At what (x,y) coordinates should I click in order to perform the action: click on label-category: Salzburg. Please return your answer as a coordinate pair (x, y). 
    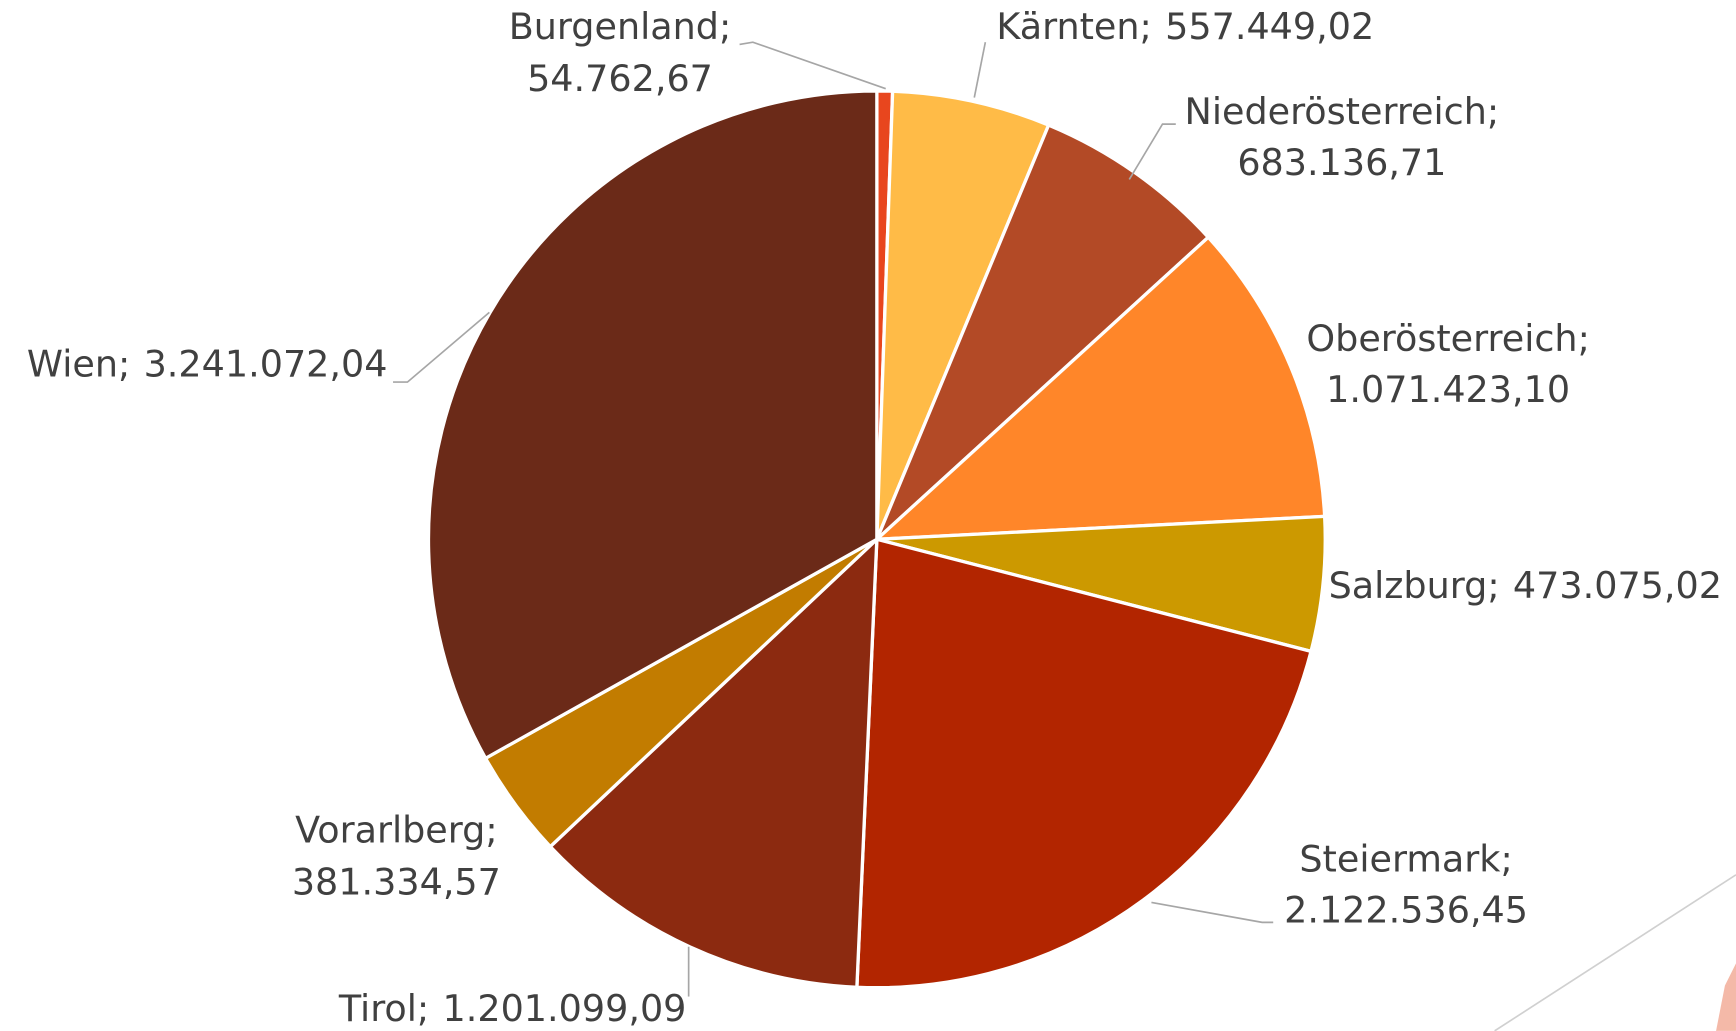
    Looking at the image, I should click on (1408, 584).